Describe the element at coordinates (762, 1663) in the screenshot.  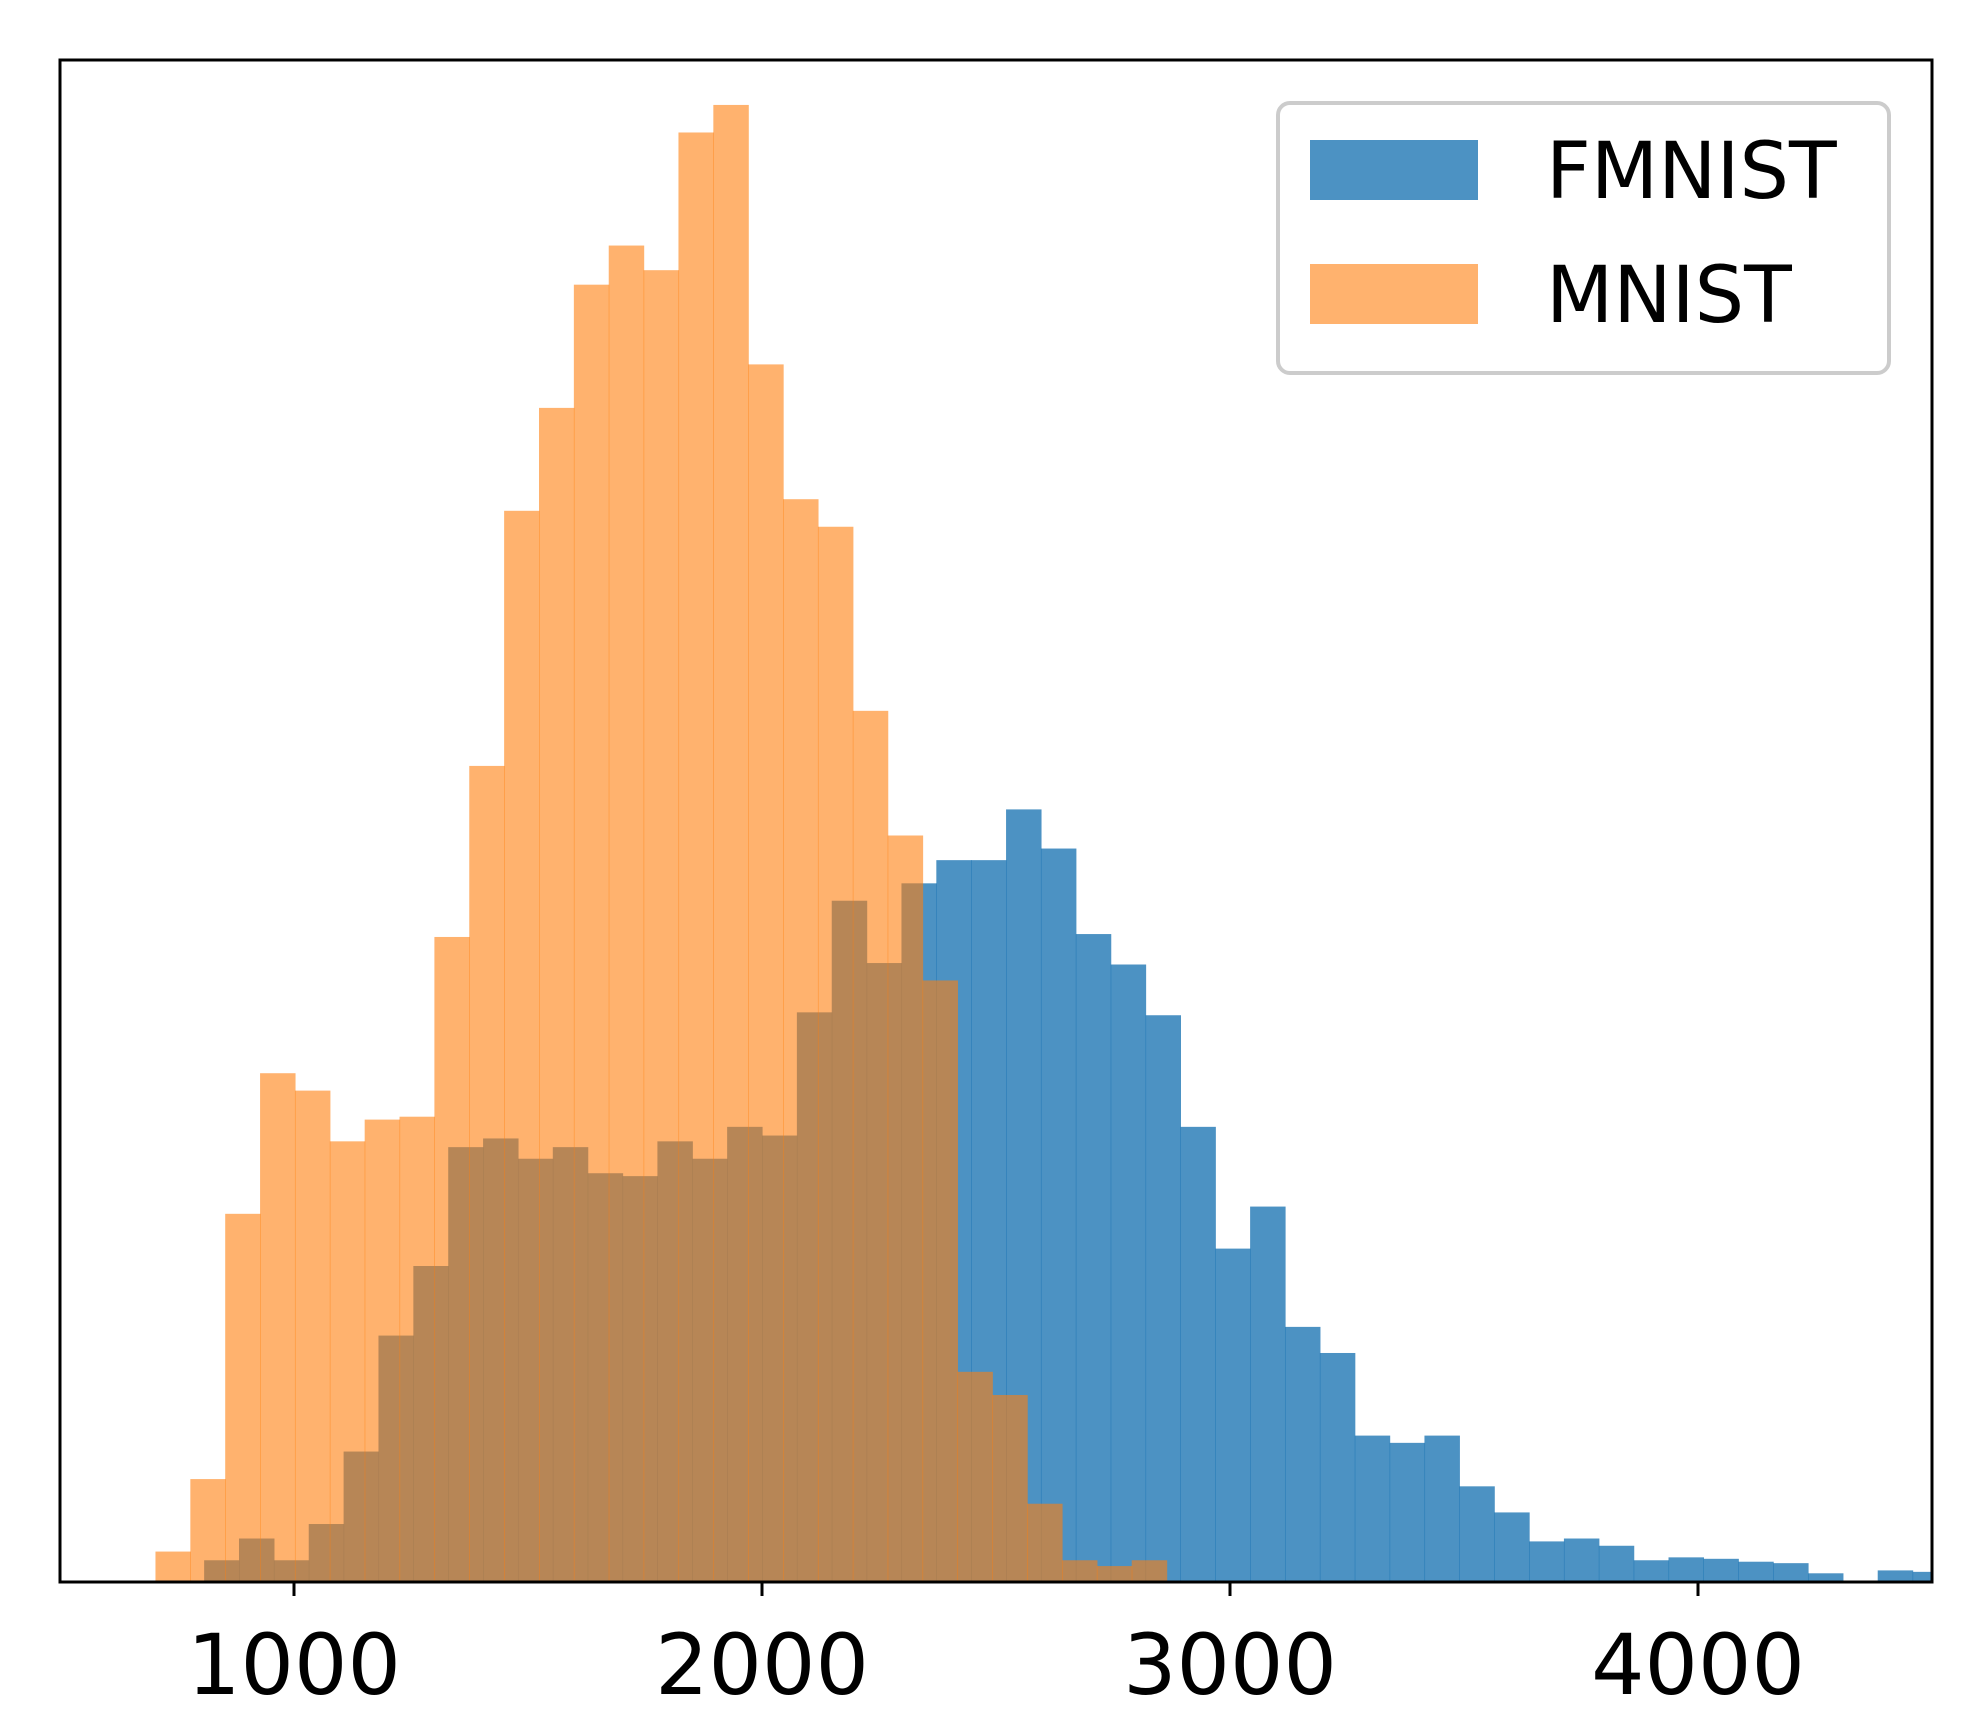
I see `x-tick-label-2000: 2000` at that location.